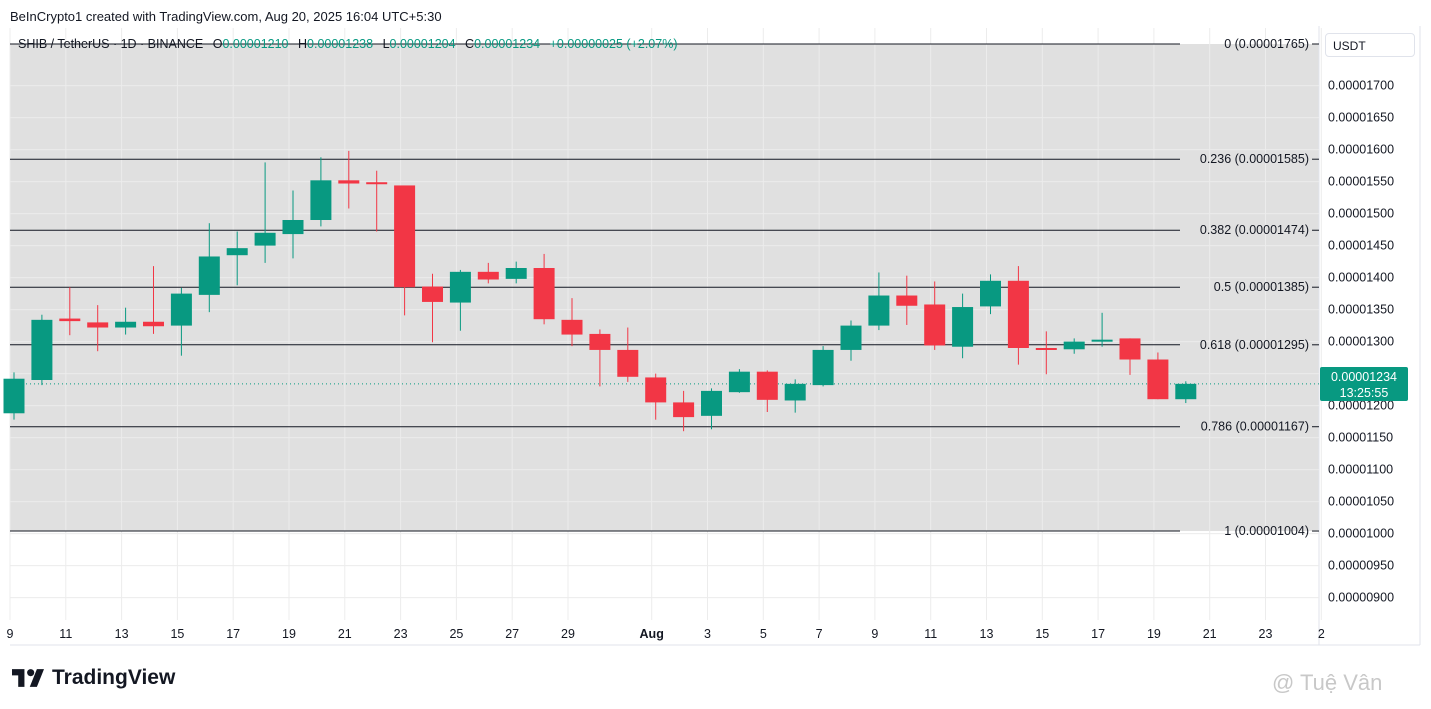 The image size is (1431, 709). I want to click on brand-name: TradingView, so click(114, 677).